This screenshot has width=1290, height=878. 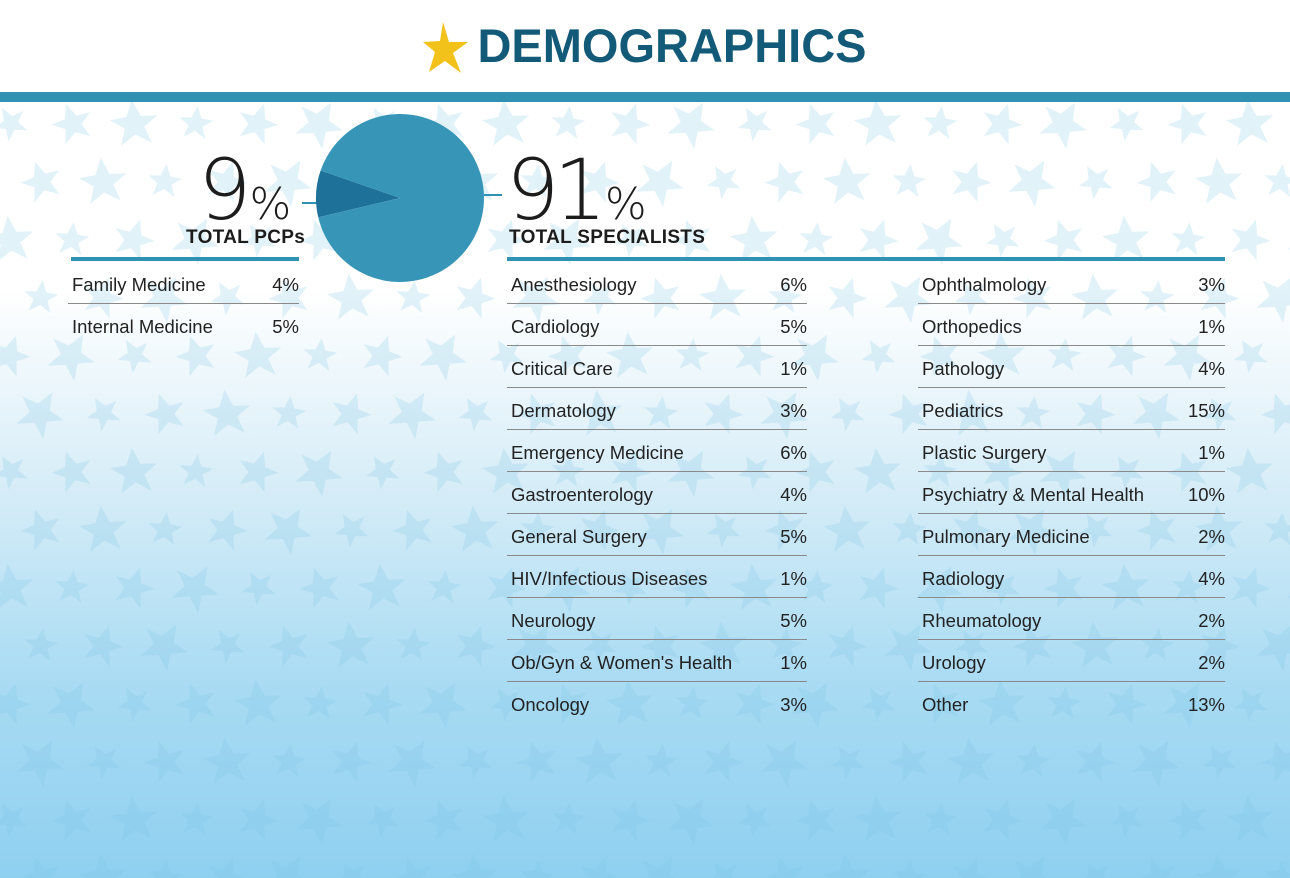 What do you see at coordinates (562, 368) in the screenshot?
I see `row-label: Critical Care` at bounding box center [562, 368].